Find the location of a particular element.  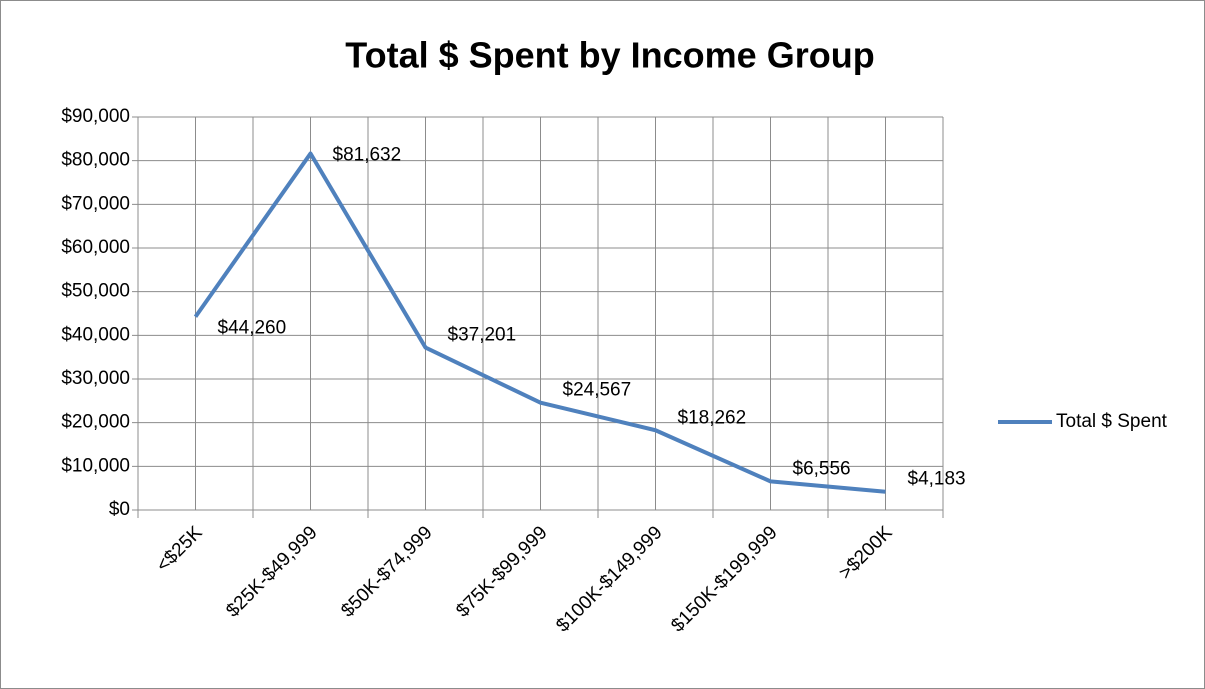

y-tick-label: $40,000 is located at coordinates (95, 334).